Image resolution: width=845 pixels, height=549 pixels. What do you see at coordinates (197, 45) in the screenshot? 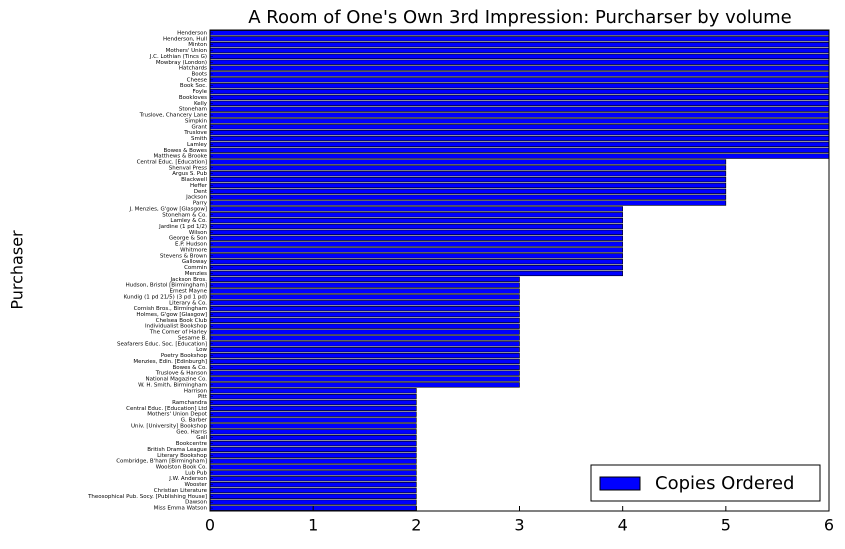
I see `y-tick-label: Minton` at bounding box center [197, 45].